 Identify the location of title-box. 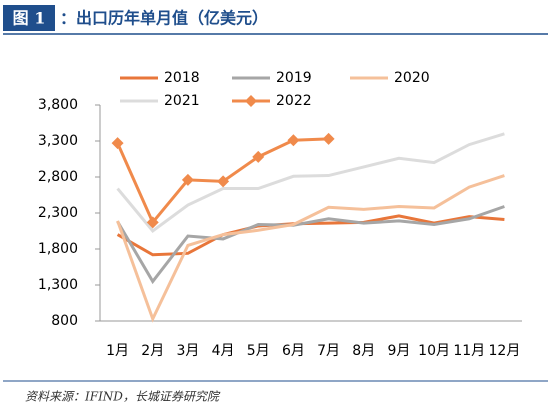
(29, 18).